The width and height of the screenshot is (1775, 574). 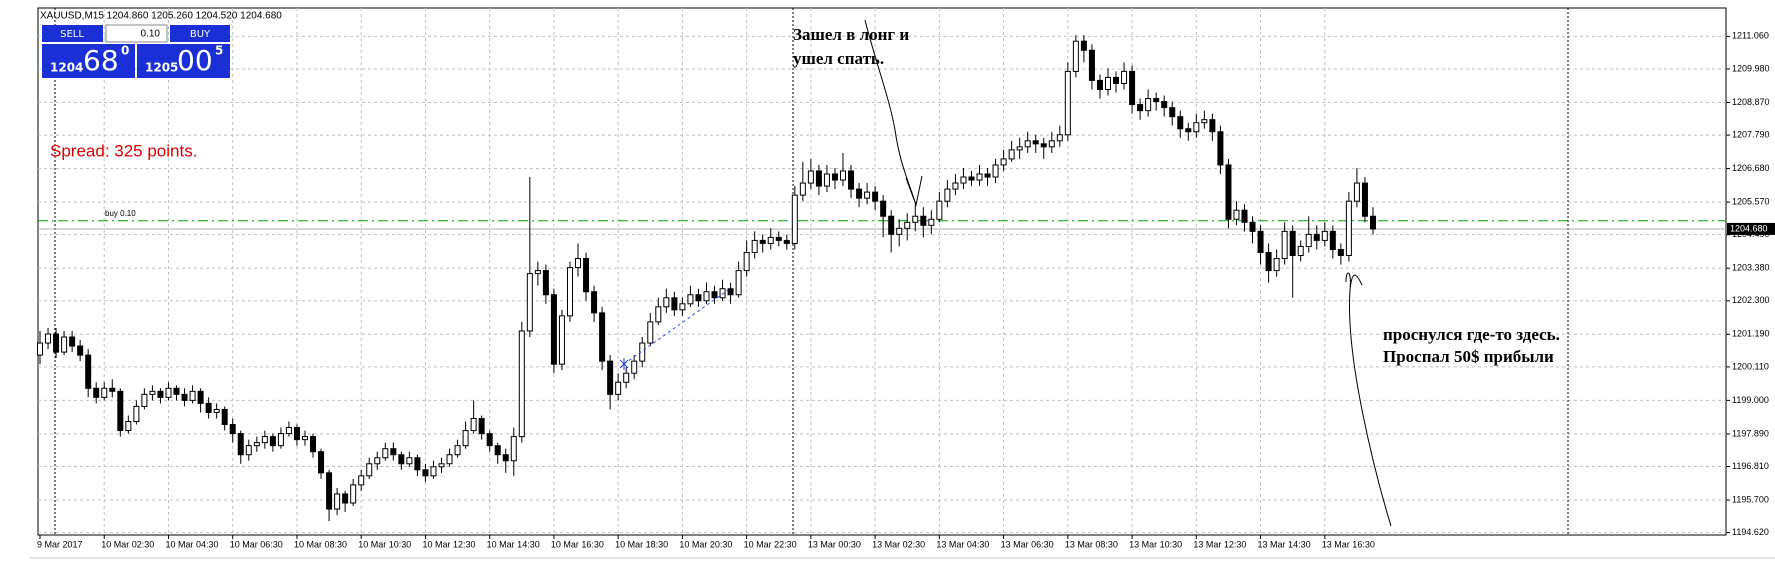 I want to click on ask-big: 1205, so click(x=161, y=68).